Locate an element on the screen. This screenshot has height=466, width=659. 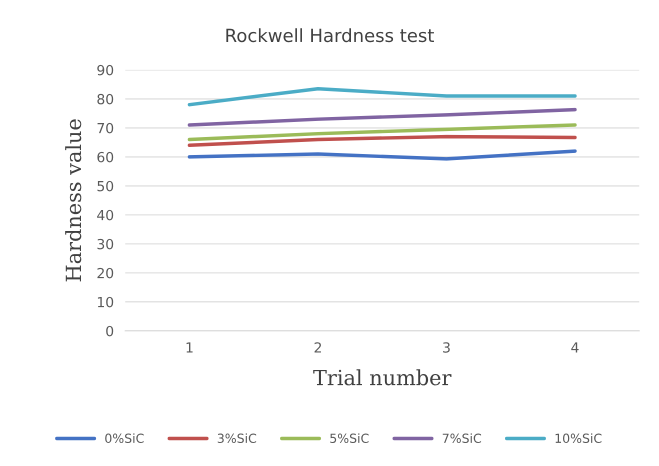
y-tick-label: 30 is located at coordinates (105, 244).